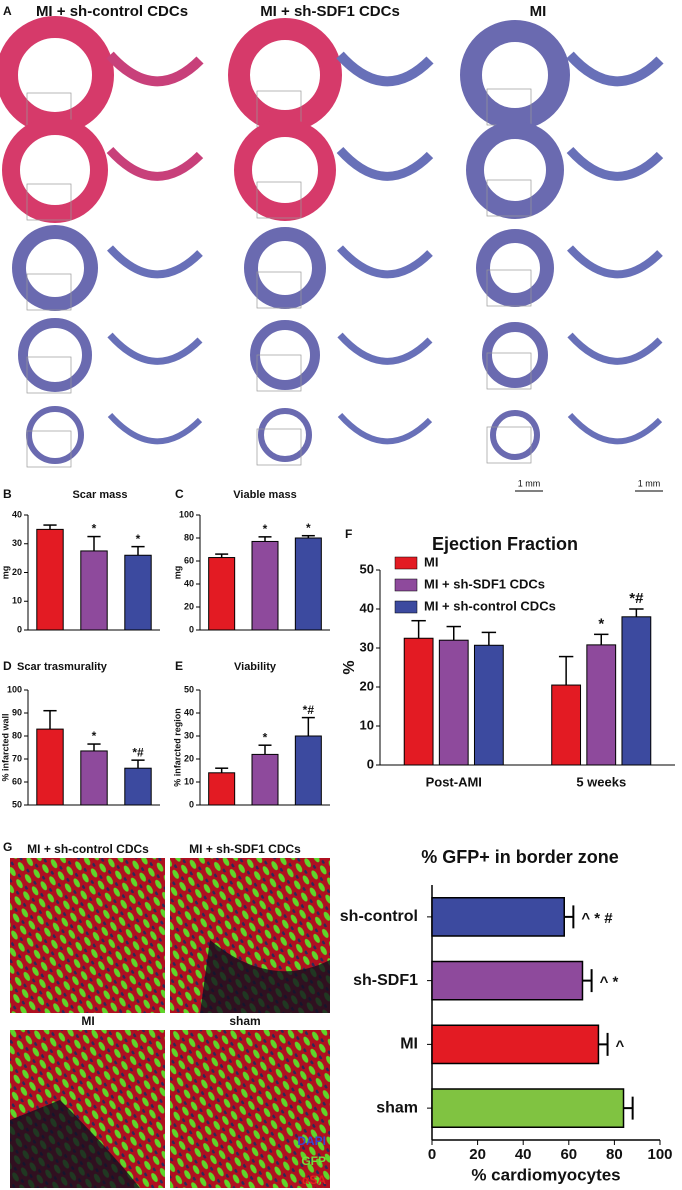  What do you see at coordinates (538, 11) in the screenshot?
I see `column-header: MI` at bounding box center [538, 11].